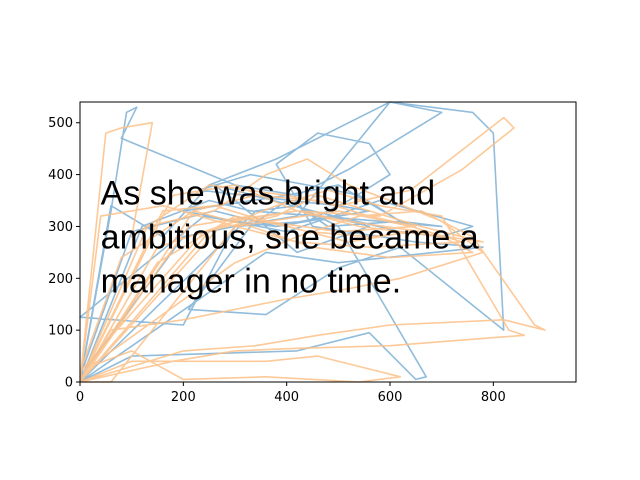  I want to click on x-tick-label: 400, so click(286, 397).